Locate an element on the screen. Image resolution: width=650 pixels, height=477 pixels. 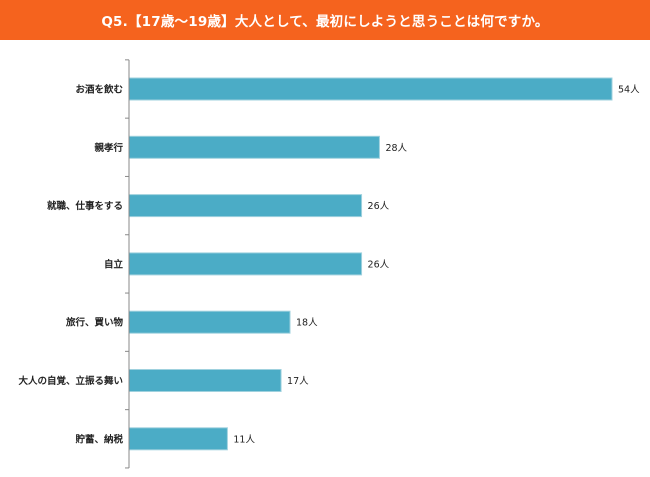
category-label-3: 就職、仕事をする is located at coordinates (85, 206).